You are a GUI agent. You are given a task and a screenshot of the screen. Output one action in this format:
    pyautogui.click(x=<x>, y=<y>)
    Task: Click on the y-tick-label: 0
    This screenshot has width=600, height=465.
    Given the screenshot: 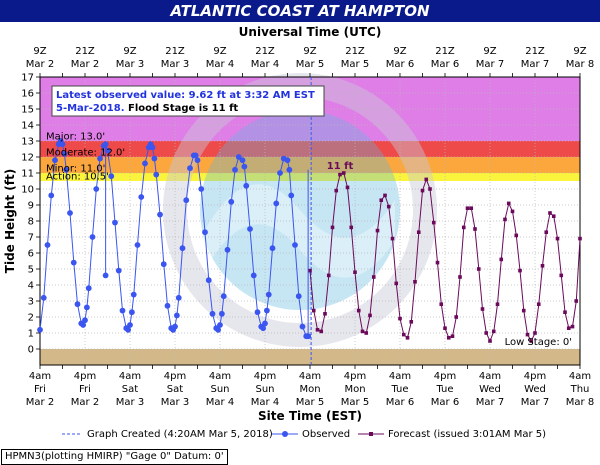 What is the action you would take?
    pyautogui.click(x=31, y=350)
    